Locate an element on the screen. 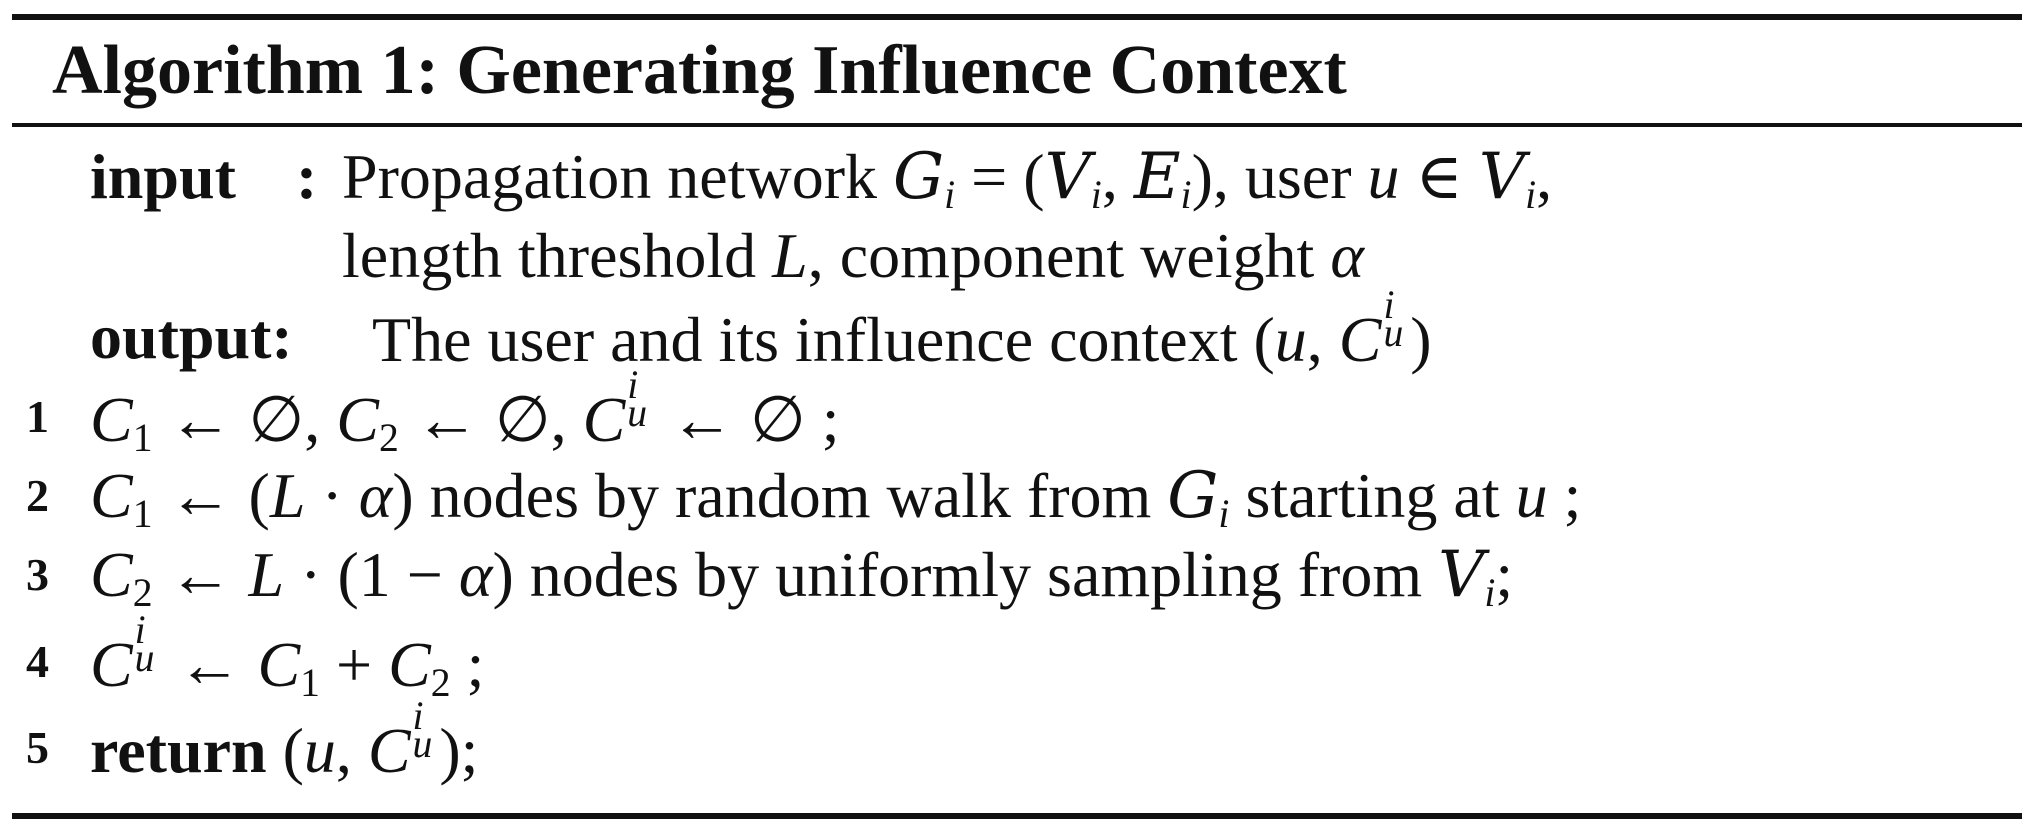  input-label: input is located at coordinates (163, 176).